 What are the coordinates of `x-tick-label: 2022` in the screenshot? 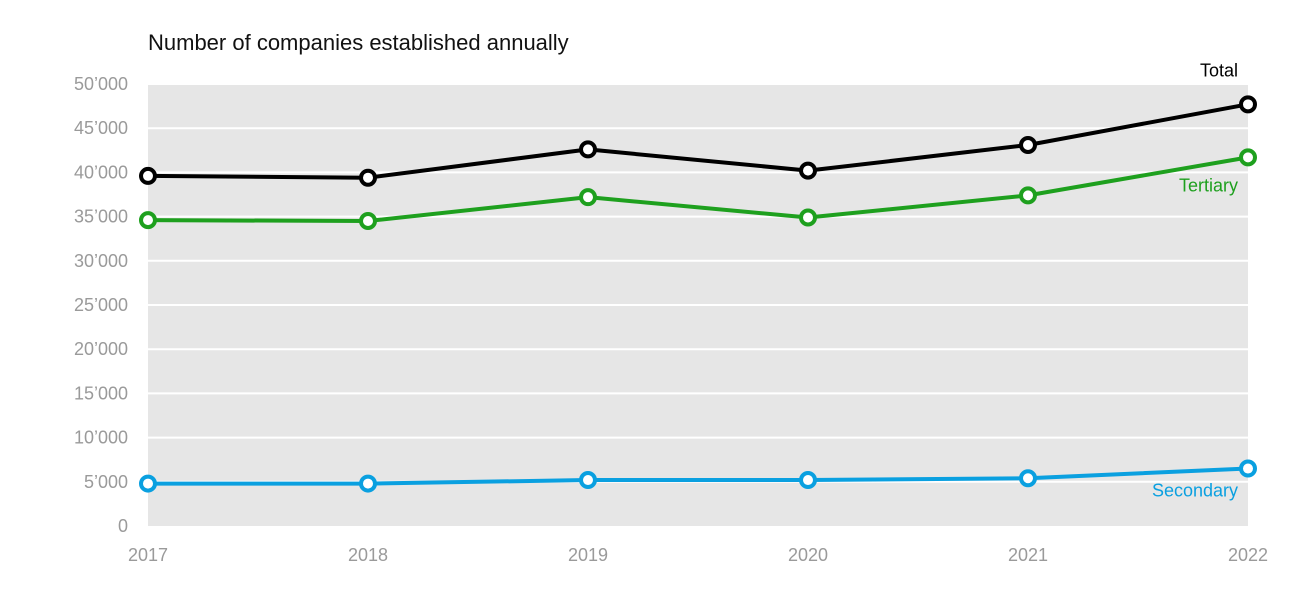 It's located at (1248, 555).